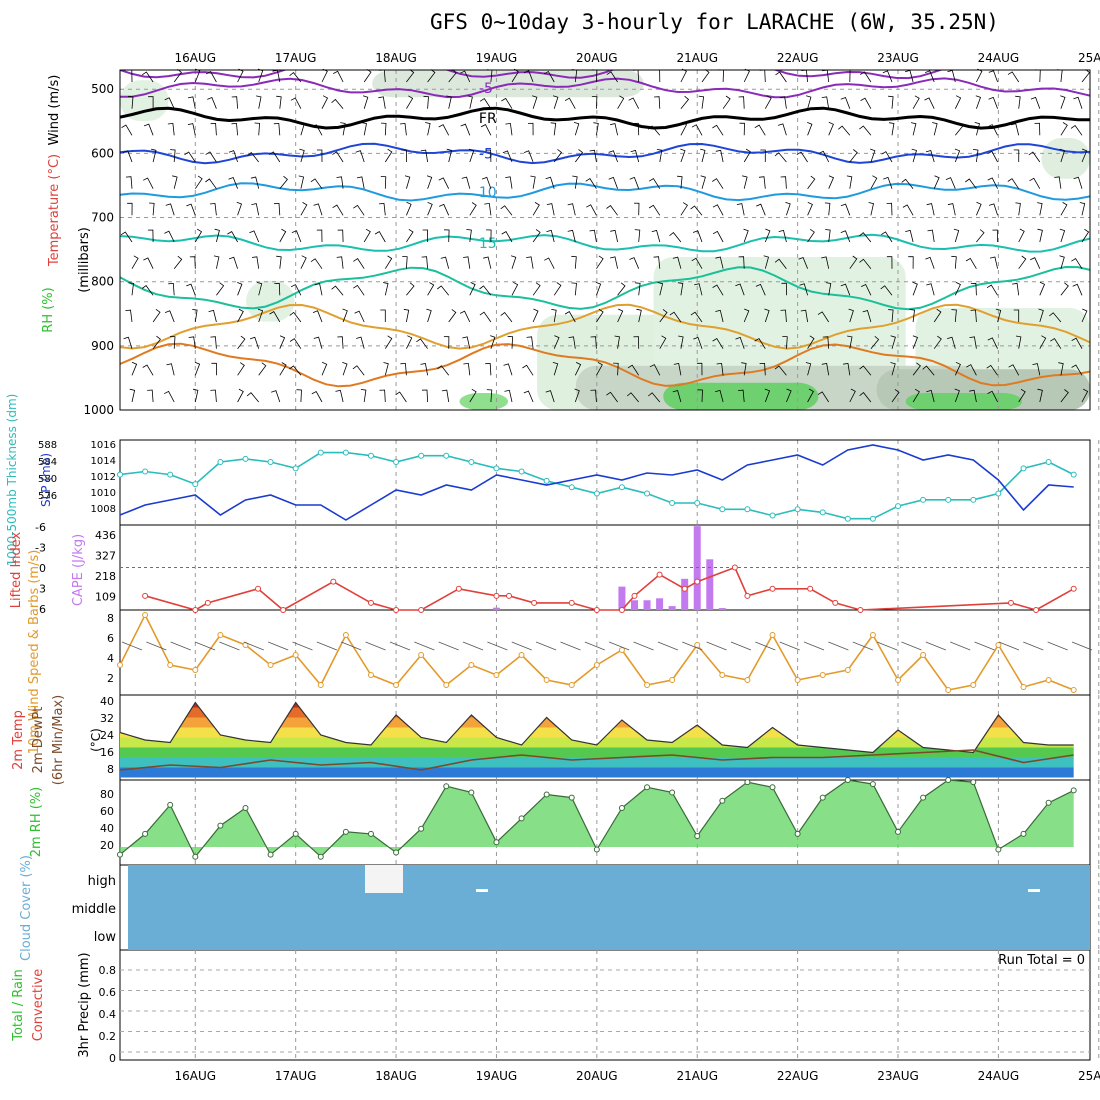 Image resolution: width=1100 pixels, height=1100 pixels. What do you see at coordinates (40, 548) in the screenshot?
I see `li-tick-label: -3` at bounding box center [40, 548].